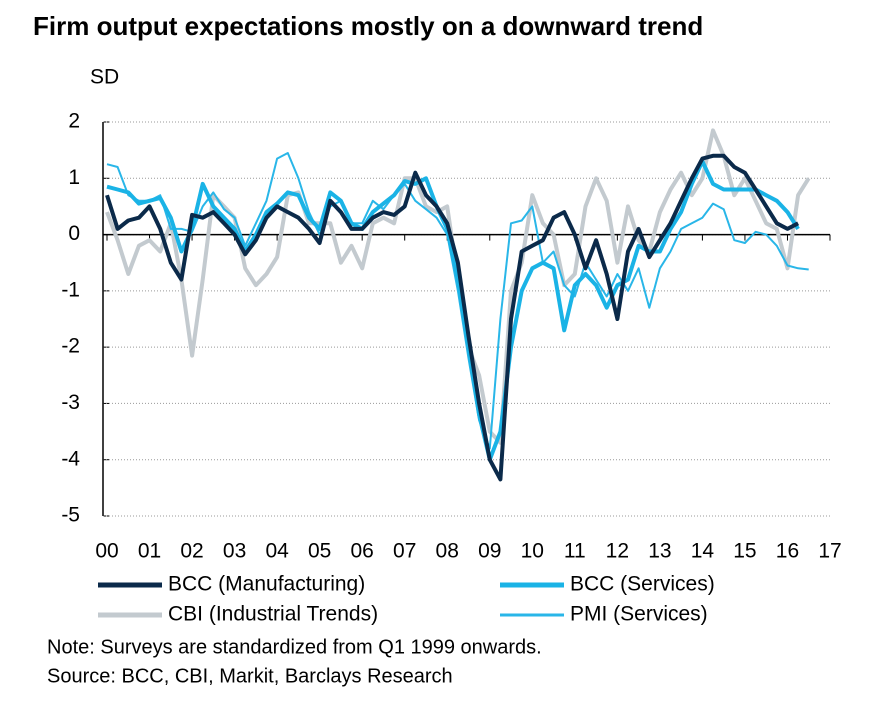 The height and width of the screenshot is (719, 884). What do you see at coordinates (70, 458) in the screenshot?
I see `y-tick-label: -4` at bounding box center [70, 458].